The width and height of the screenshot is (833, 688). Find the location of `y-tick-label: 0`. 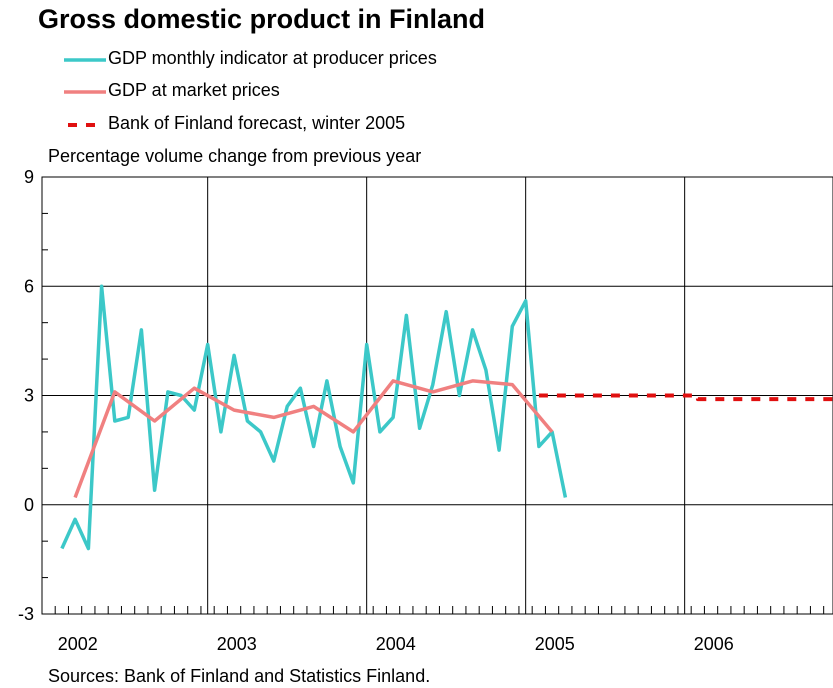

y-tick-label: 0 is located at coordinates (29, 505).